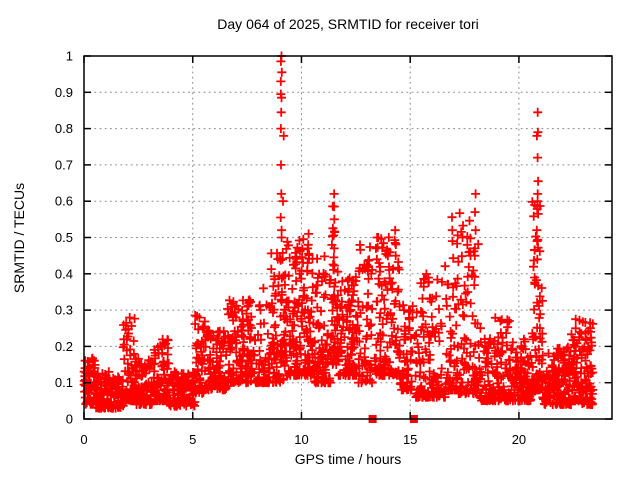  Describe the element at coordinates (301, 439) in the screenshot. I see `x-tick-label: 10` at that location.